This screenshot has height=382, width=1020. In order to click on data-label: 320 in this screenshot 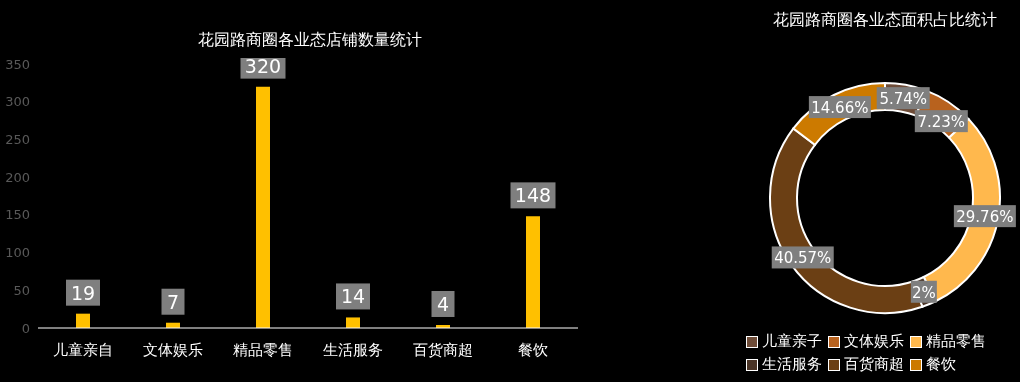, I will do `click(263, 65)`.